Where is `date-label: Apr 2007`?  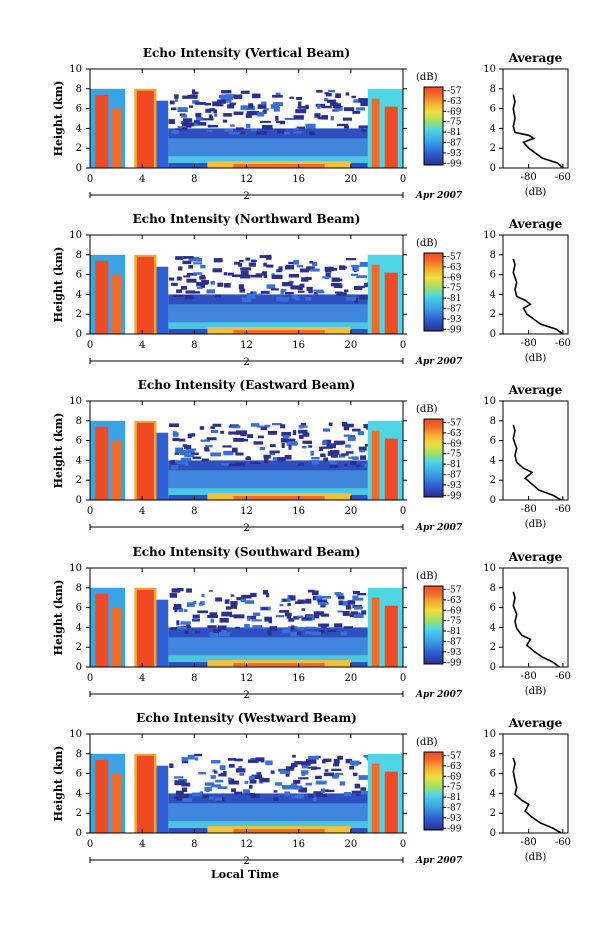
date-label: Apr 2007 is located at coordinates (439, 196).